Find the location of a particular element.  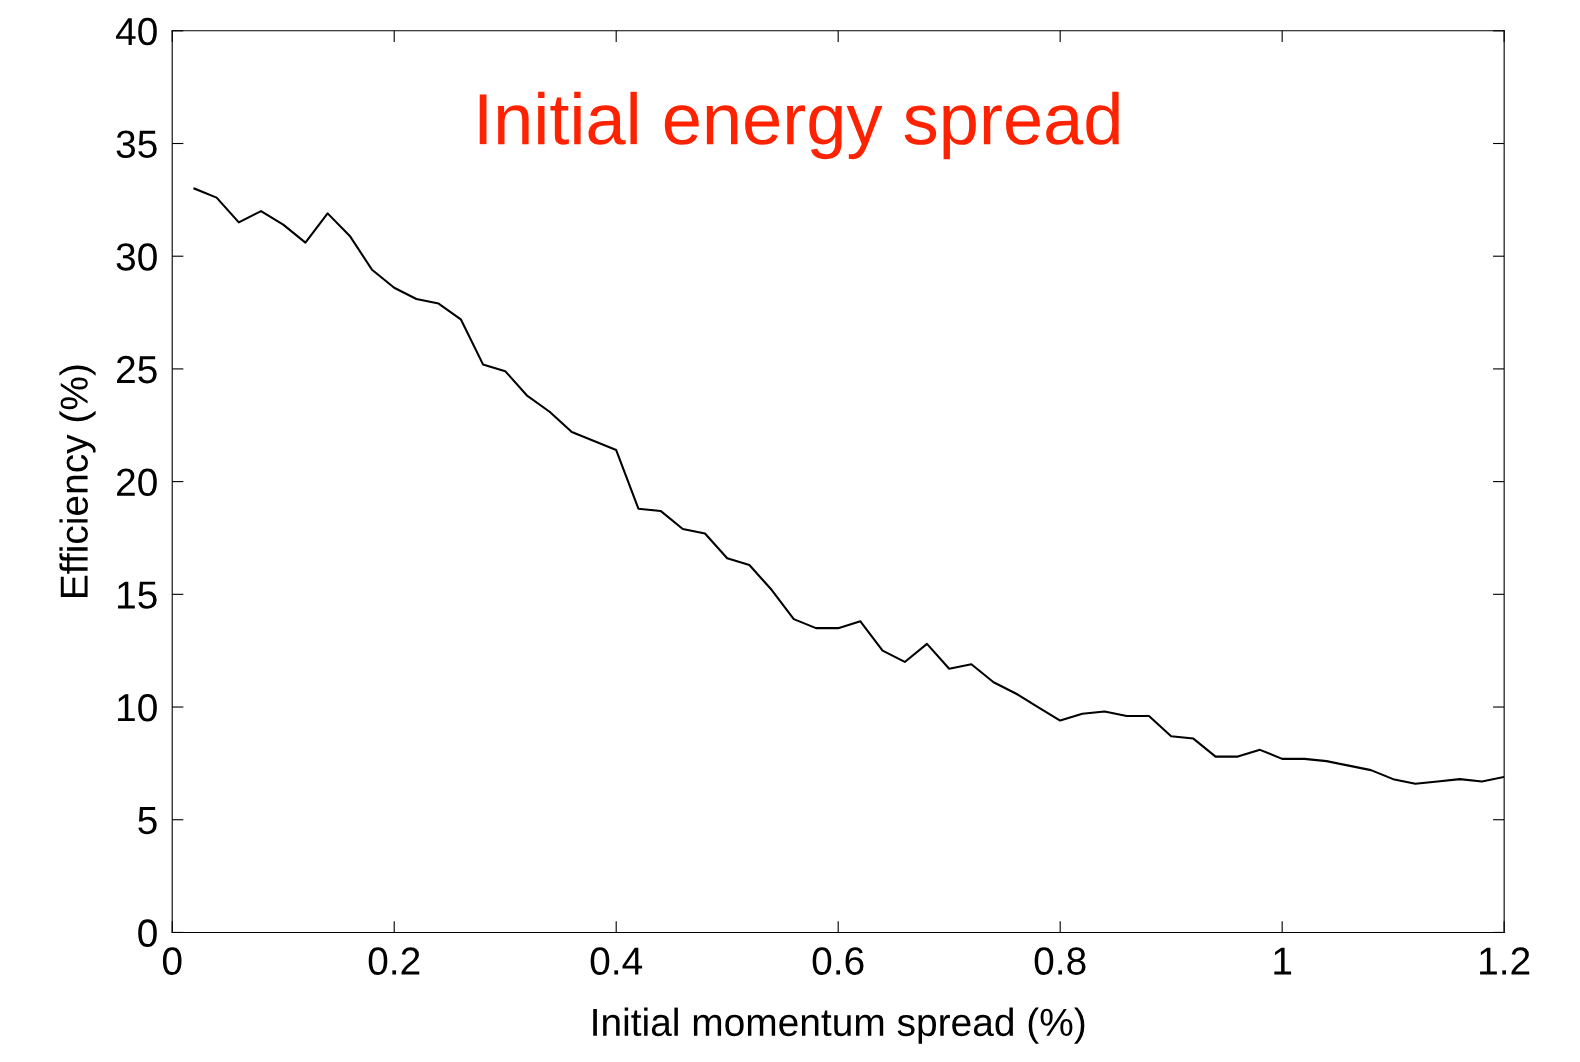

x-tick-label: 1.2 is located at coordinates (1505, 961).